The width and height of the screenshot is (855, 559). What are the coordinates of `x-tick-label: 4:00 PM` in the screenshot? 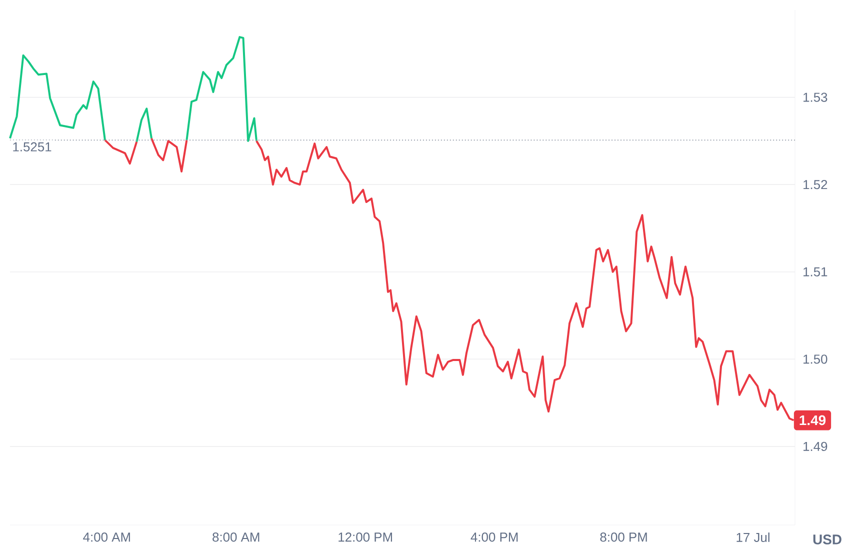 It's located at (494, 537).